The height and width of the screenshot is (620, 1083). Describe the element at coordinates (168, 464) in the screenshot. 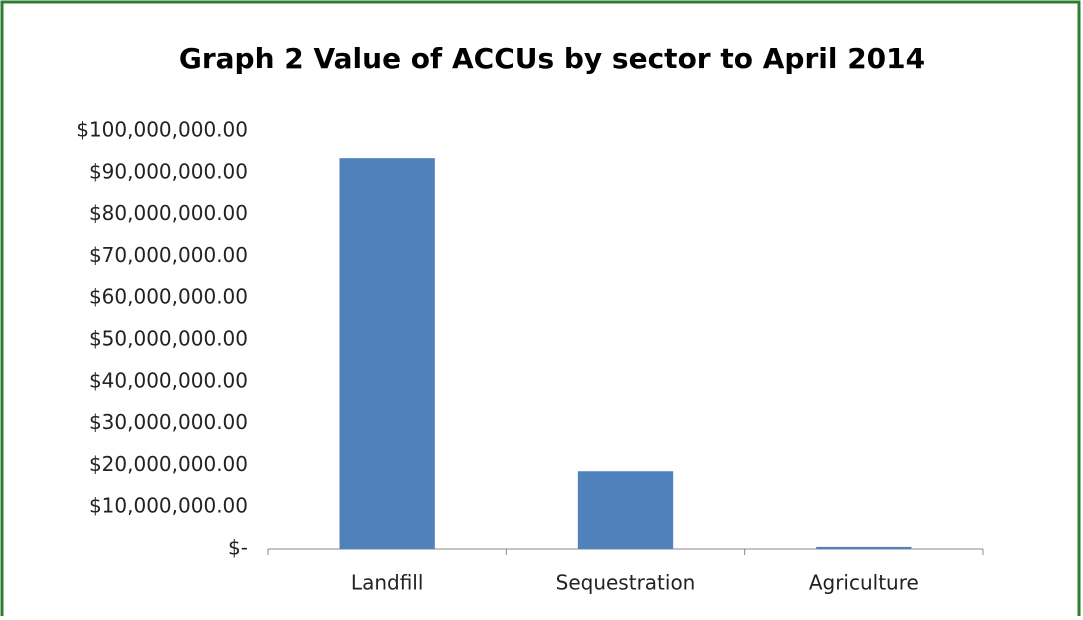

I see `y-tick-label: $20,000,000.00` at that location.